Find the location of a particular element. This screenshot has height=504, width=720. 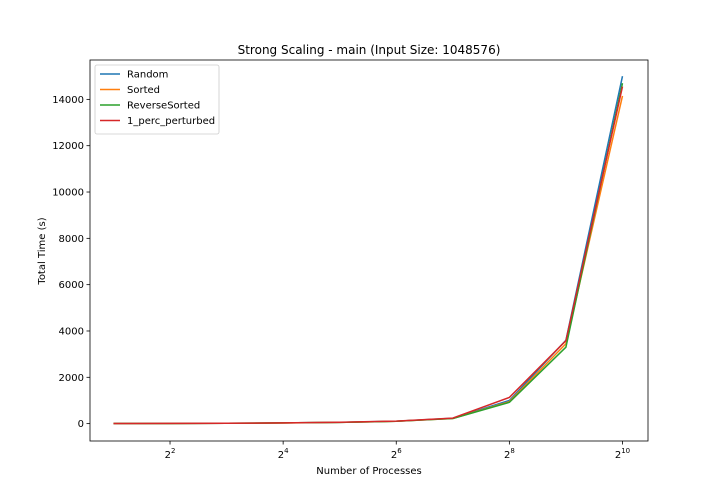

x-tick-label: 24 is located at coordinates (283, 454).